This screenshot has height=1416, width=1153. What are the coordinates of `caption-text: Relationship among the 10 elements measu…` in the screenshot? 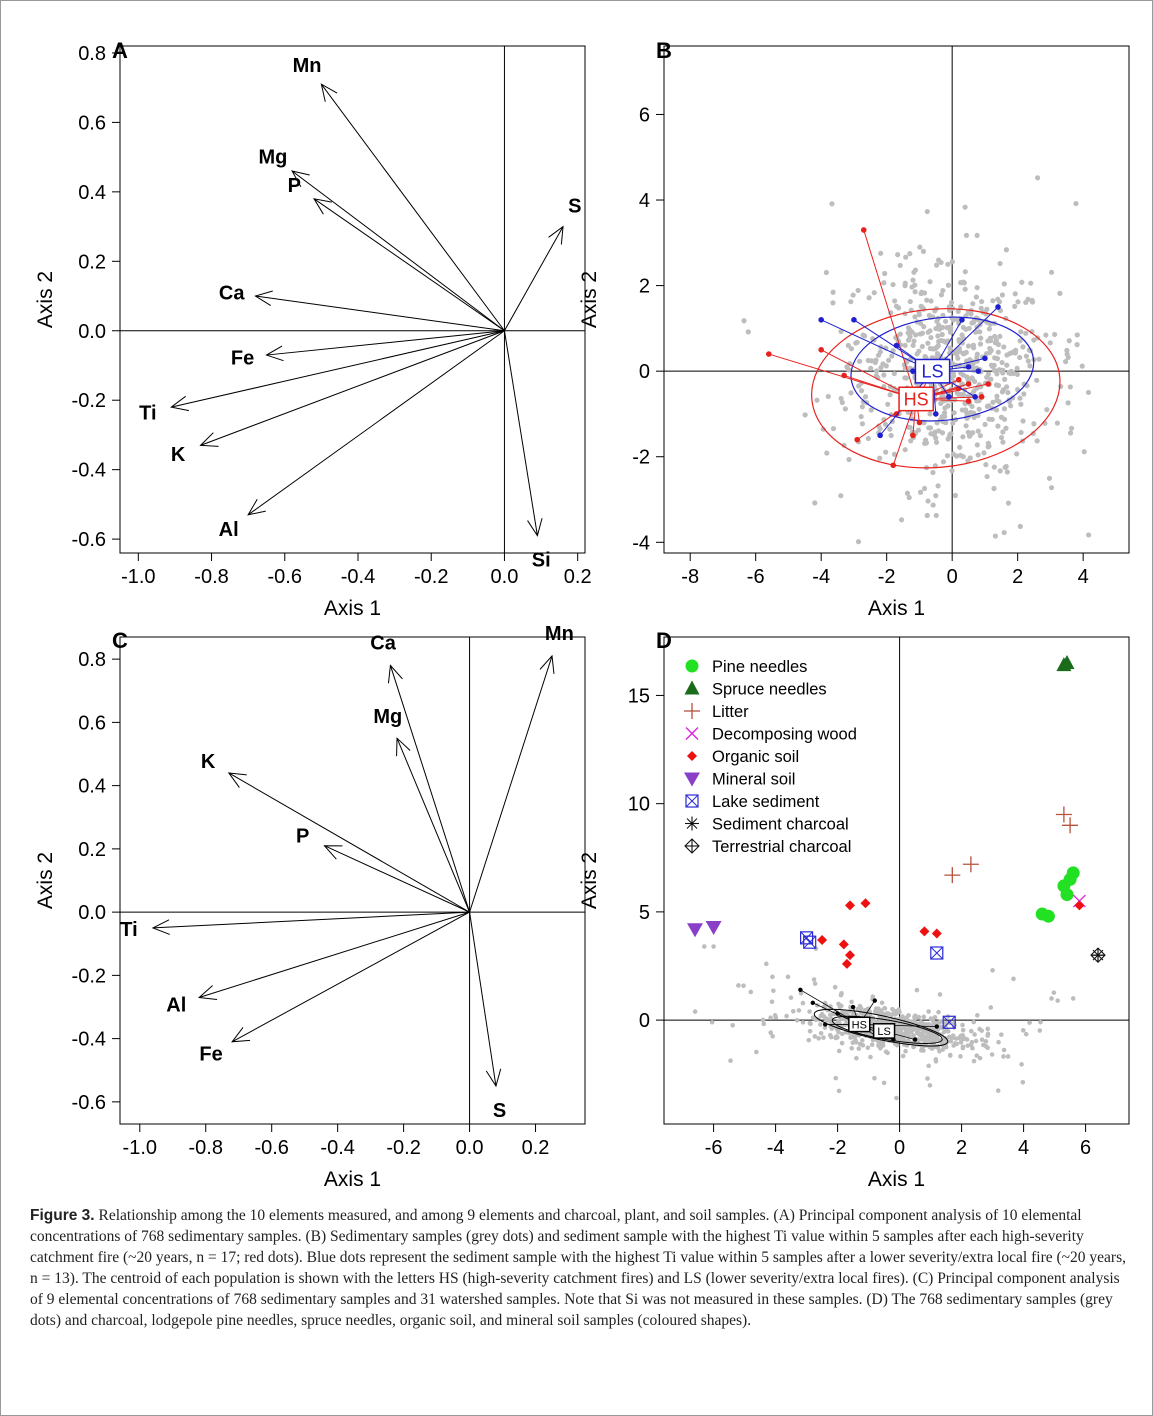 It's located at (578, 1268).